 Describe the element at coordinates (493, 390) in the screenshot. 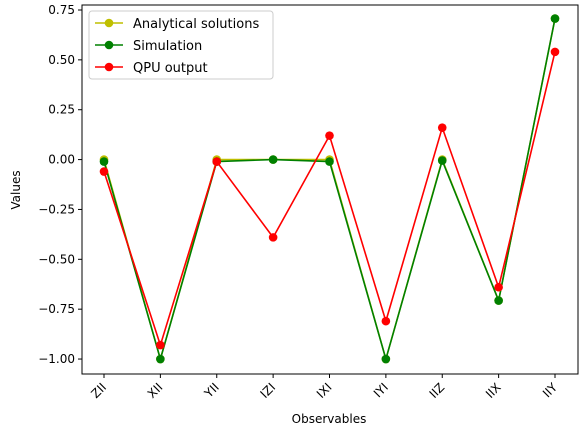

I see `x-tick-label: IIX` at that location.